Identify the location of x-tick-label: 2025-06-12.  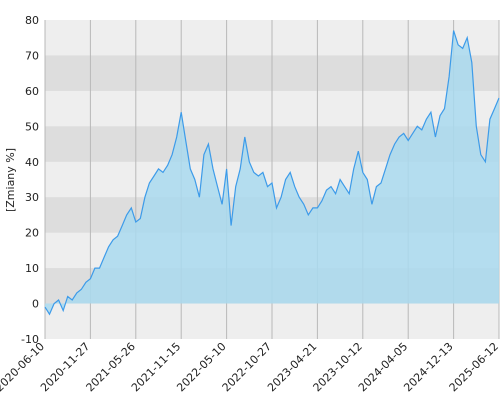
(473, 367).